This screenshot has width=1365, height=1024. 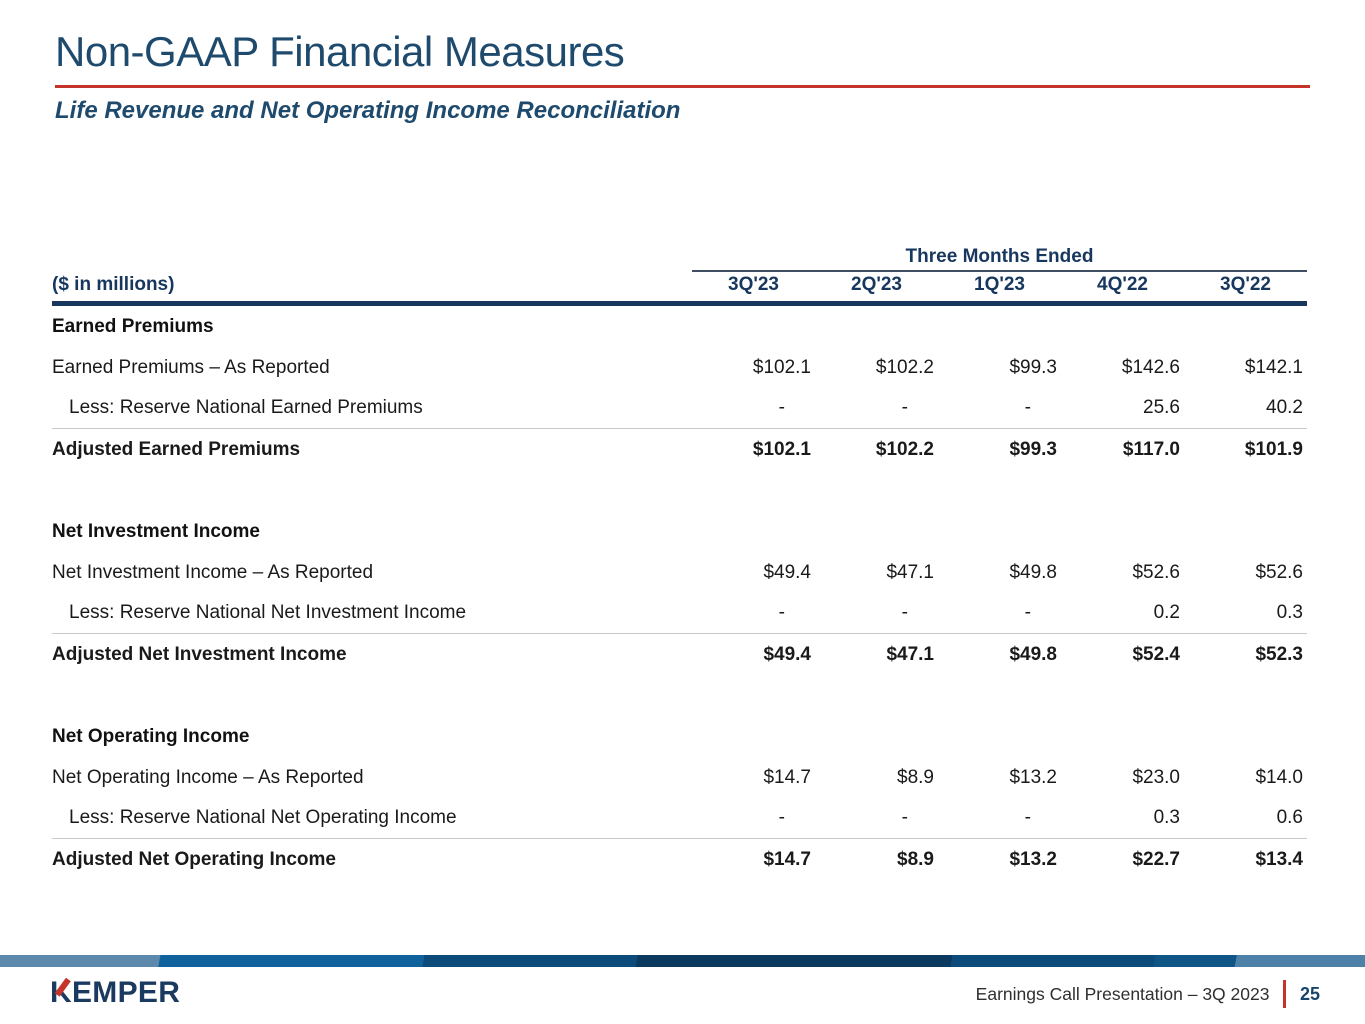 What do you see at coordinates (246, 407) in the screenshot?
I see `row-label: Less: Reserve National Earned Premiums` at bounding box center [246, 407].